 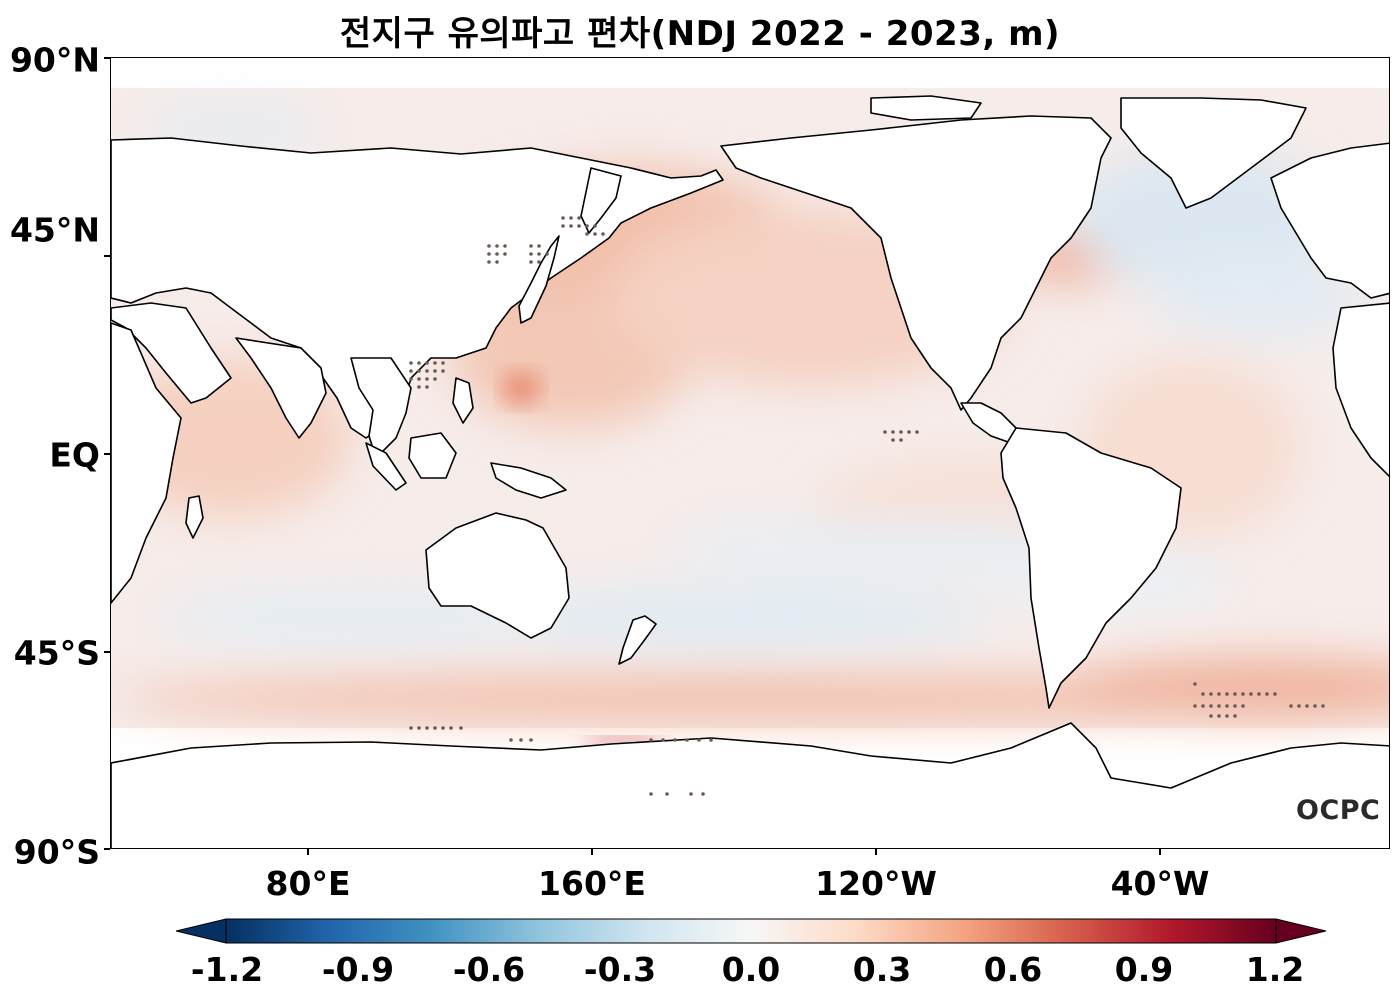 I want to click on colorbar-tick-label: -0.9, so click(x=358, y=969).